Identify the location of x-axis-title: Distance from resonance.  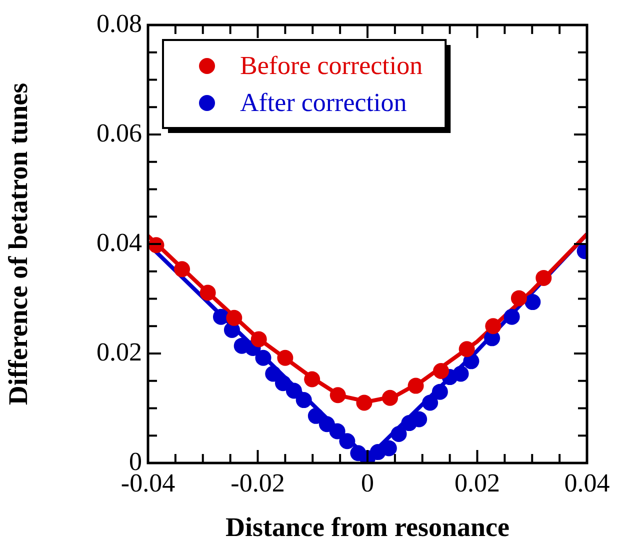
(368, 527).